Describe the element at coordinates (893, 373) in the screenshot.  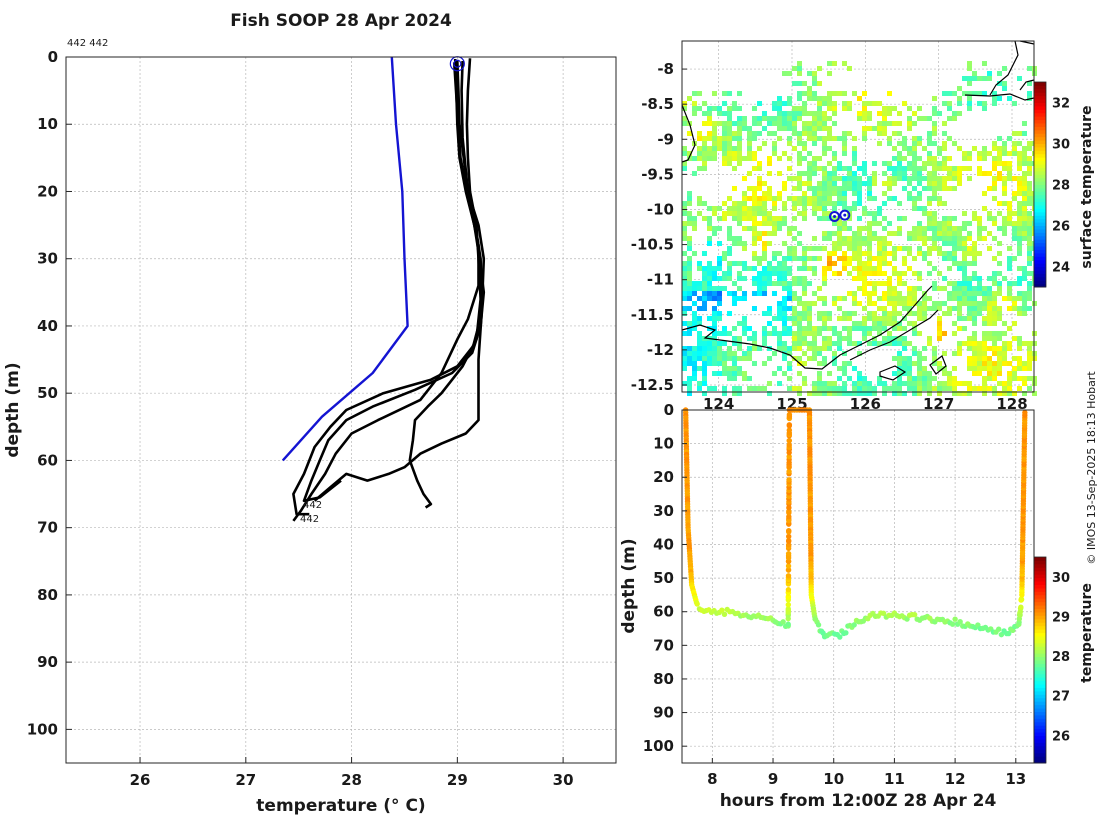
I see `coastline-segment` at that location.